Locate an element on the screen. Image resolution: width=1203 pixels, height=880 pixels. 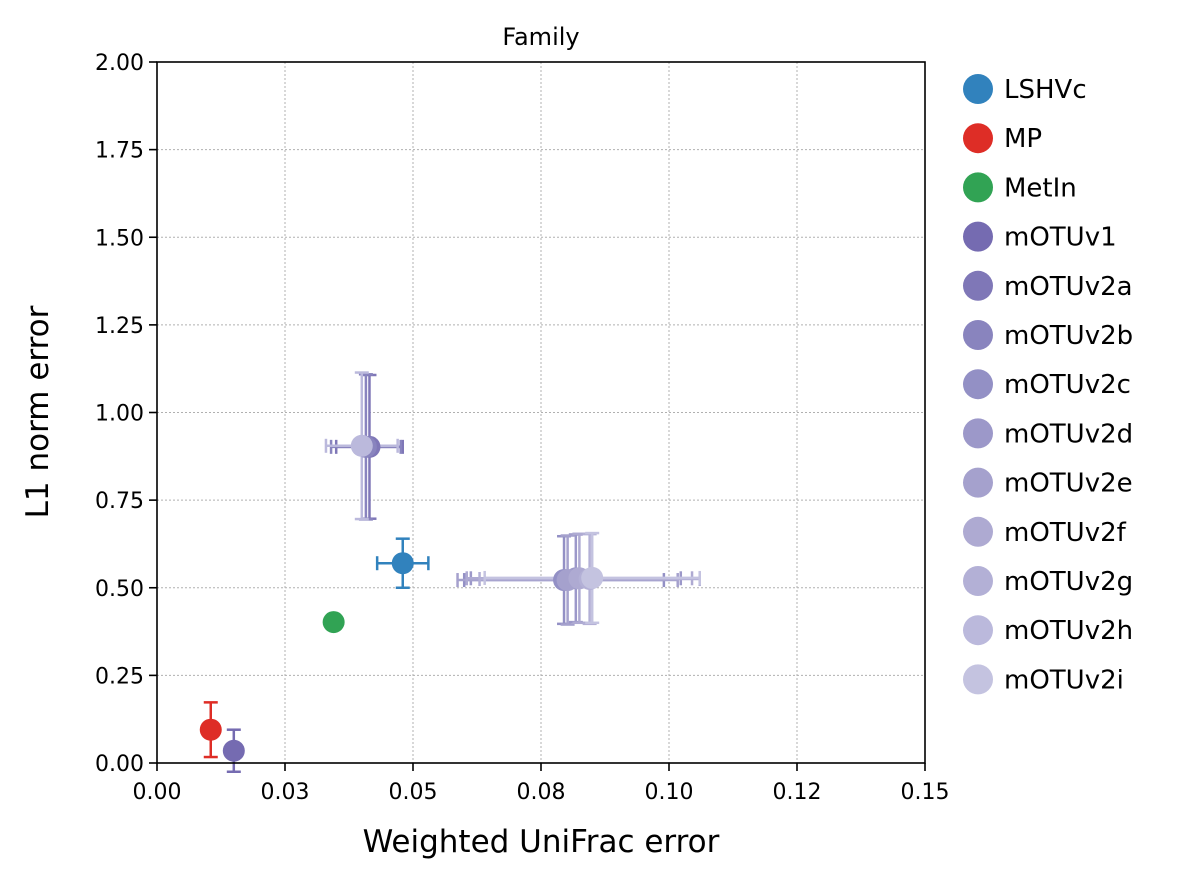
y-tick-label: 2.00 is located at coordinates (119, 63).